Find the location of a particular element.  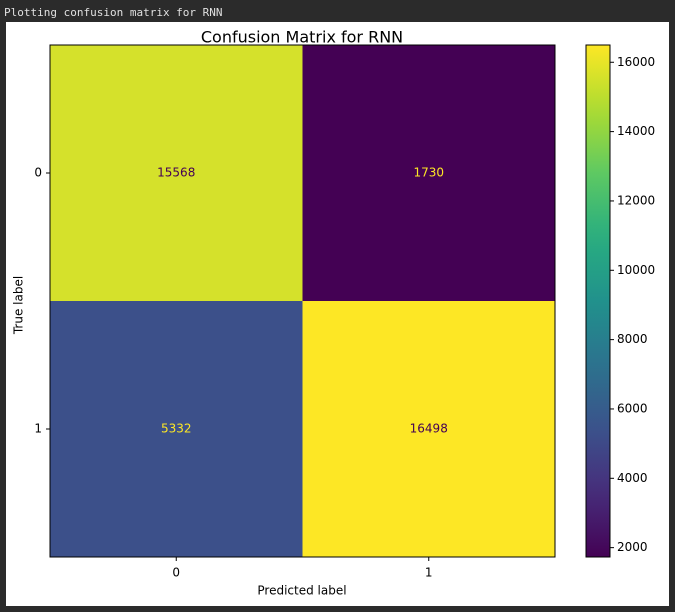

colorbar is located at coordinates (598, 301).